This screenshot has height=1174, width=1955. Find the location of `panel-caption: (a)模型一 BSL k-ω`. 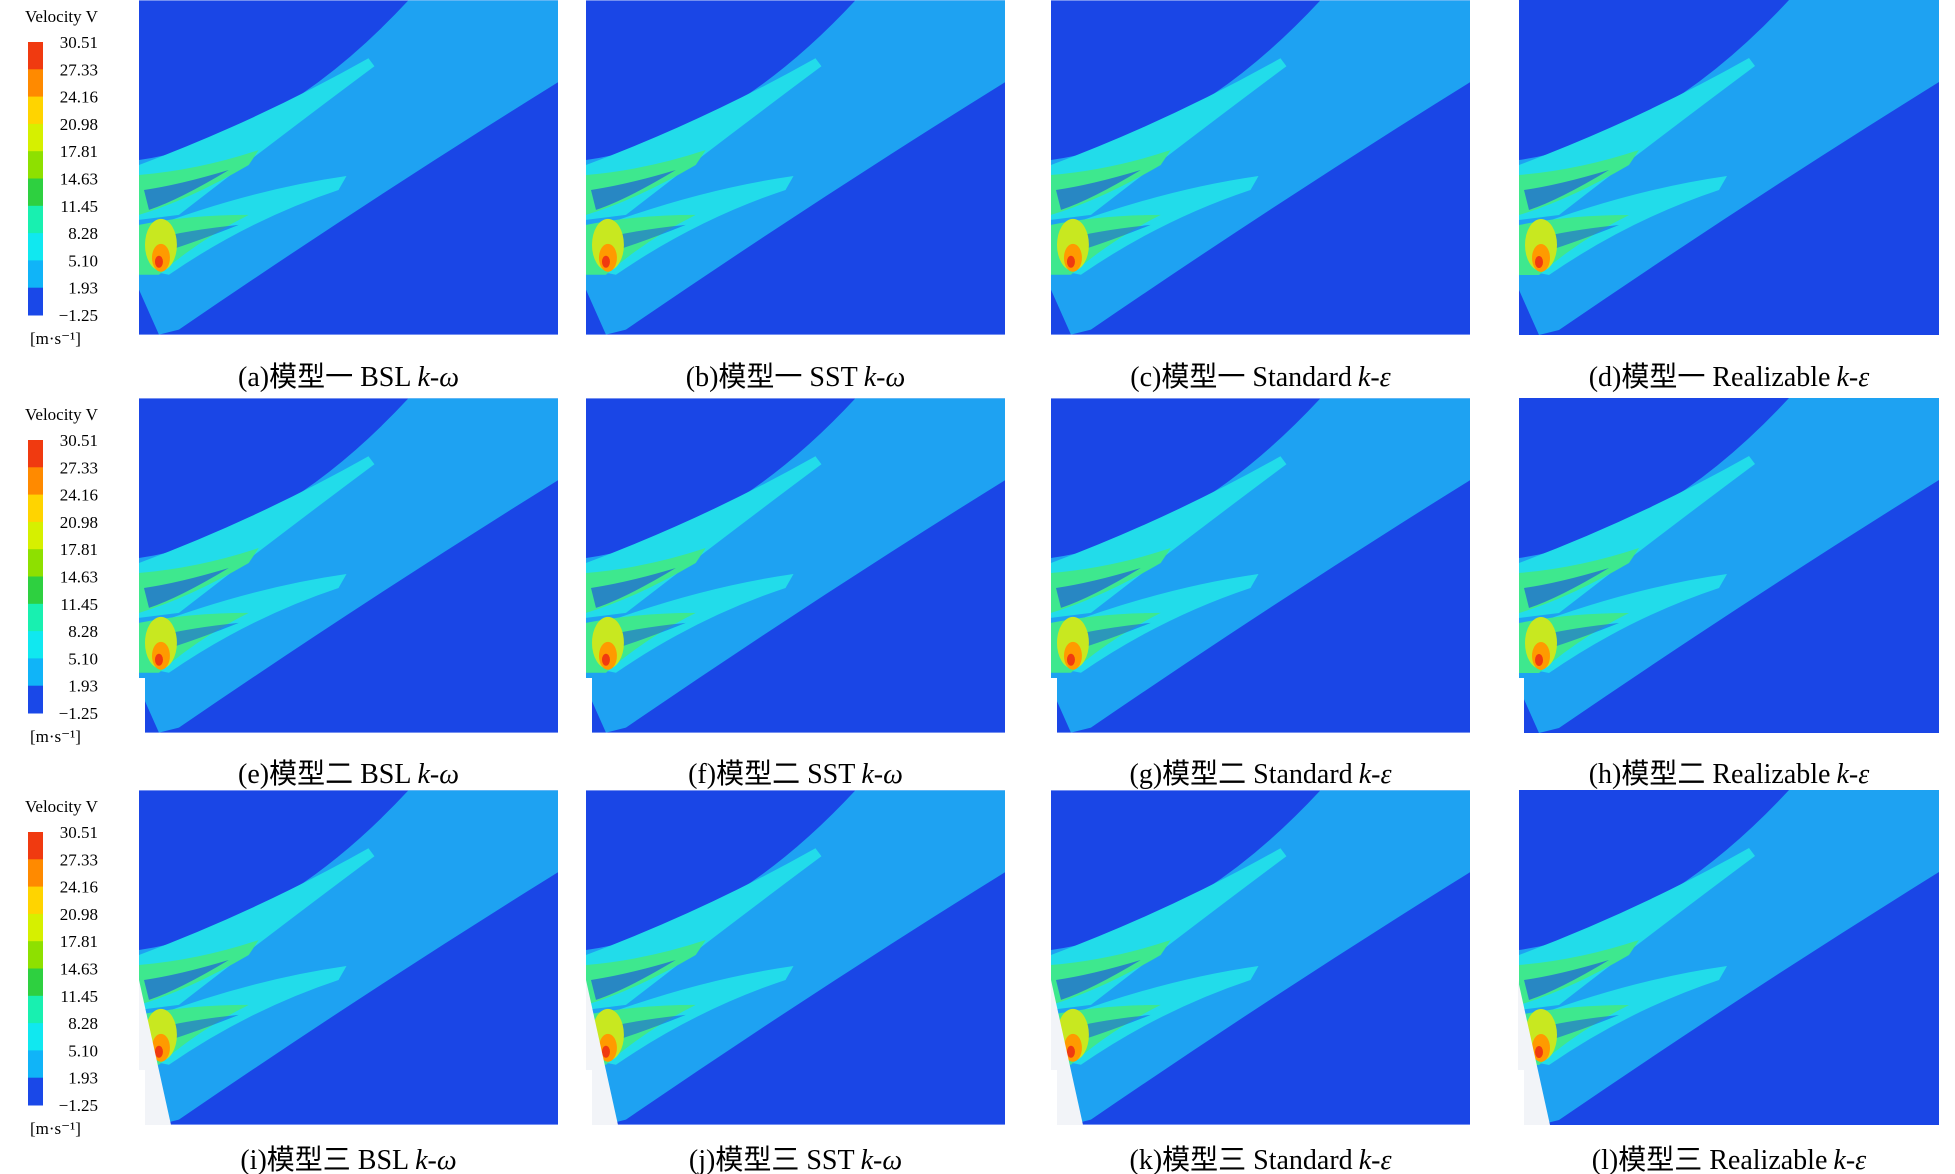

panel-caption: (a)模型一 BSL k-ω is located at coordinates (348, 377).